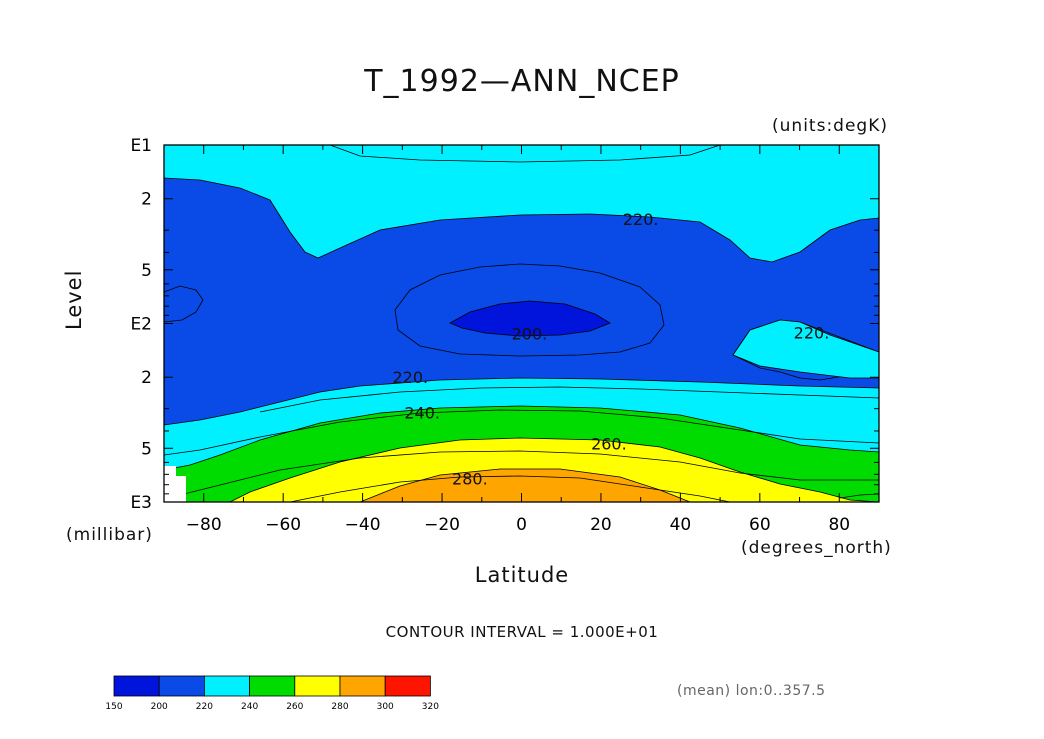 The image size is (1044, 739). Describe the element at coordinates (859, 496) in the screenshot. I see `contour-right-corner` at that location.